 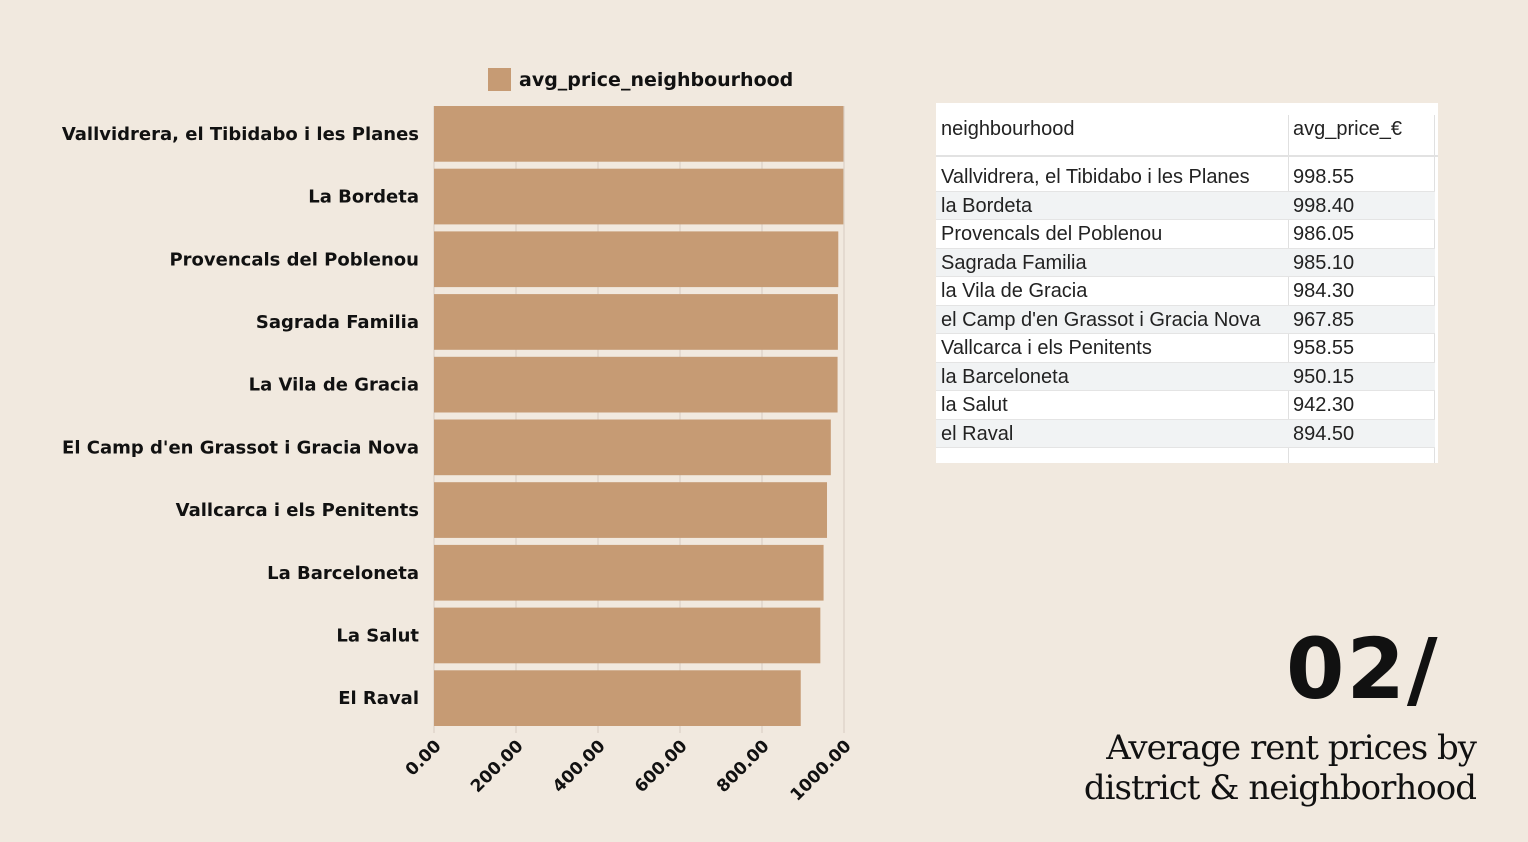 I want to click on category-label: Vallvidrera, el Tibidabo i les Planes, so click(x=240, y=134).